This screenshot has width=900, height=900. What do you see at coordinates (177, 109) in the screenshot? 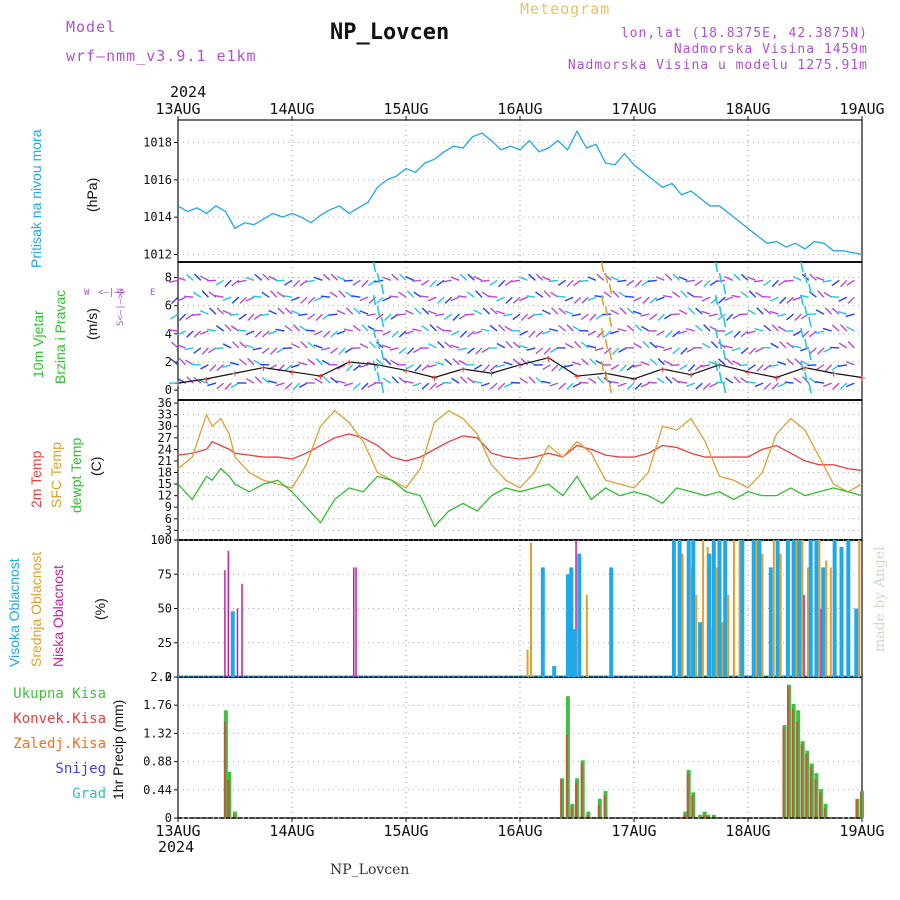
I see `time-tick-top-13AUG: 13AUG` at bounding box center [177, 109].